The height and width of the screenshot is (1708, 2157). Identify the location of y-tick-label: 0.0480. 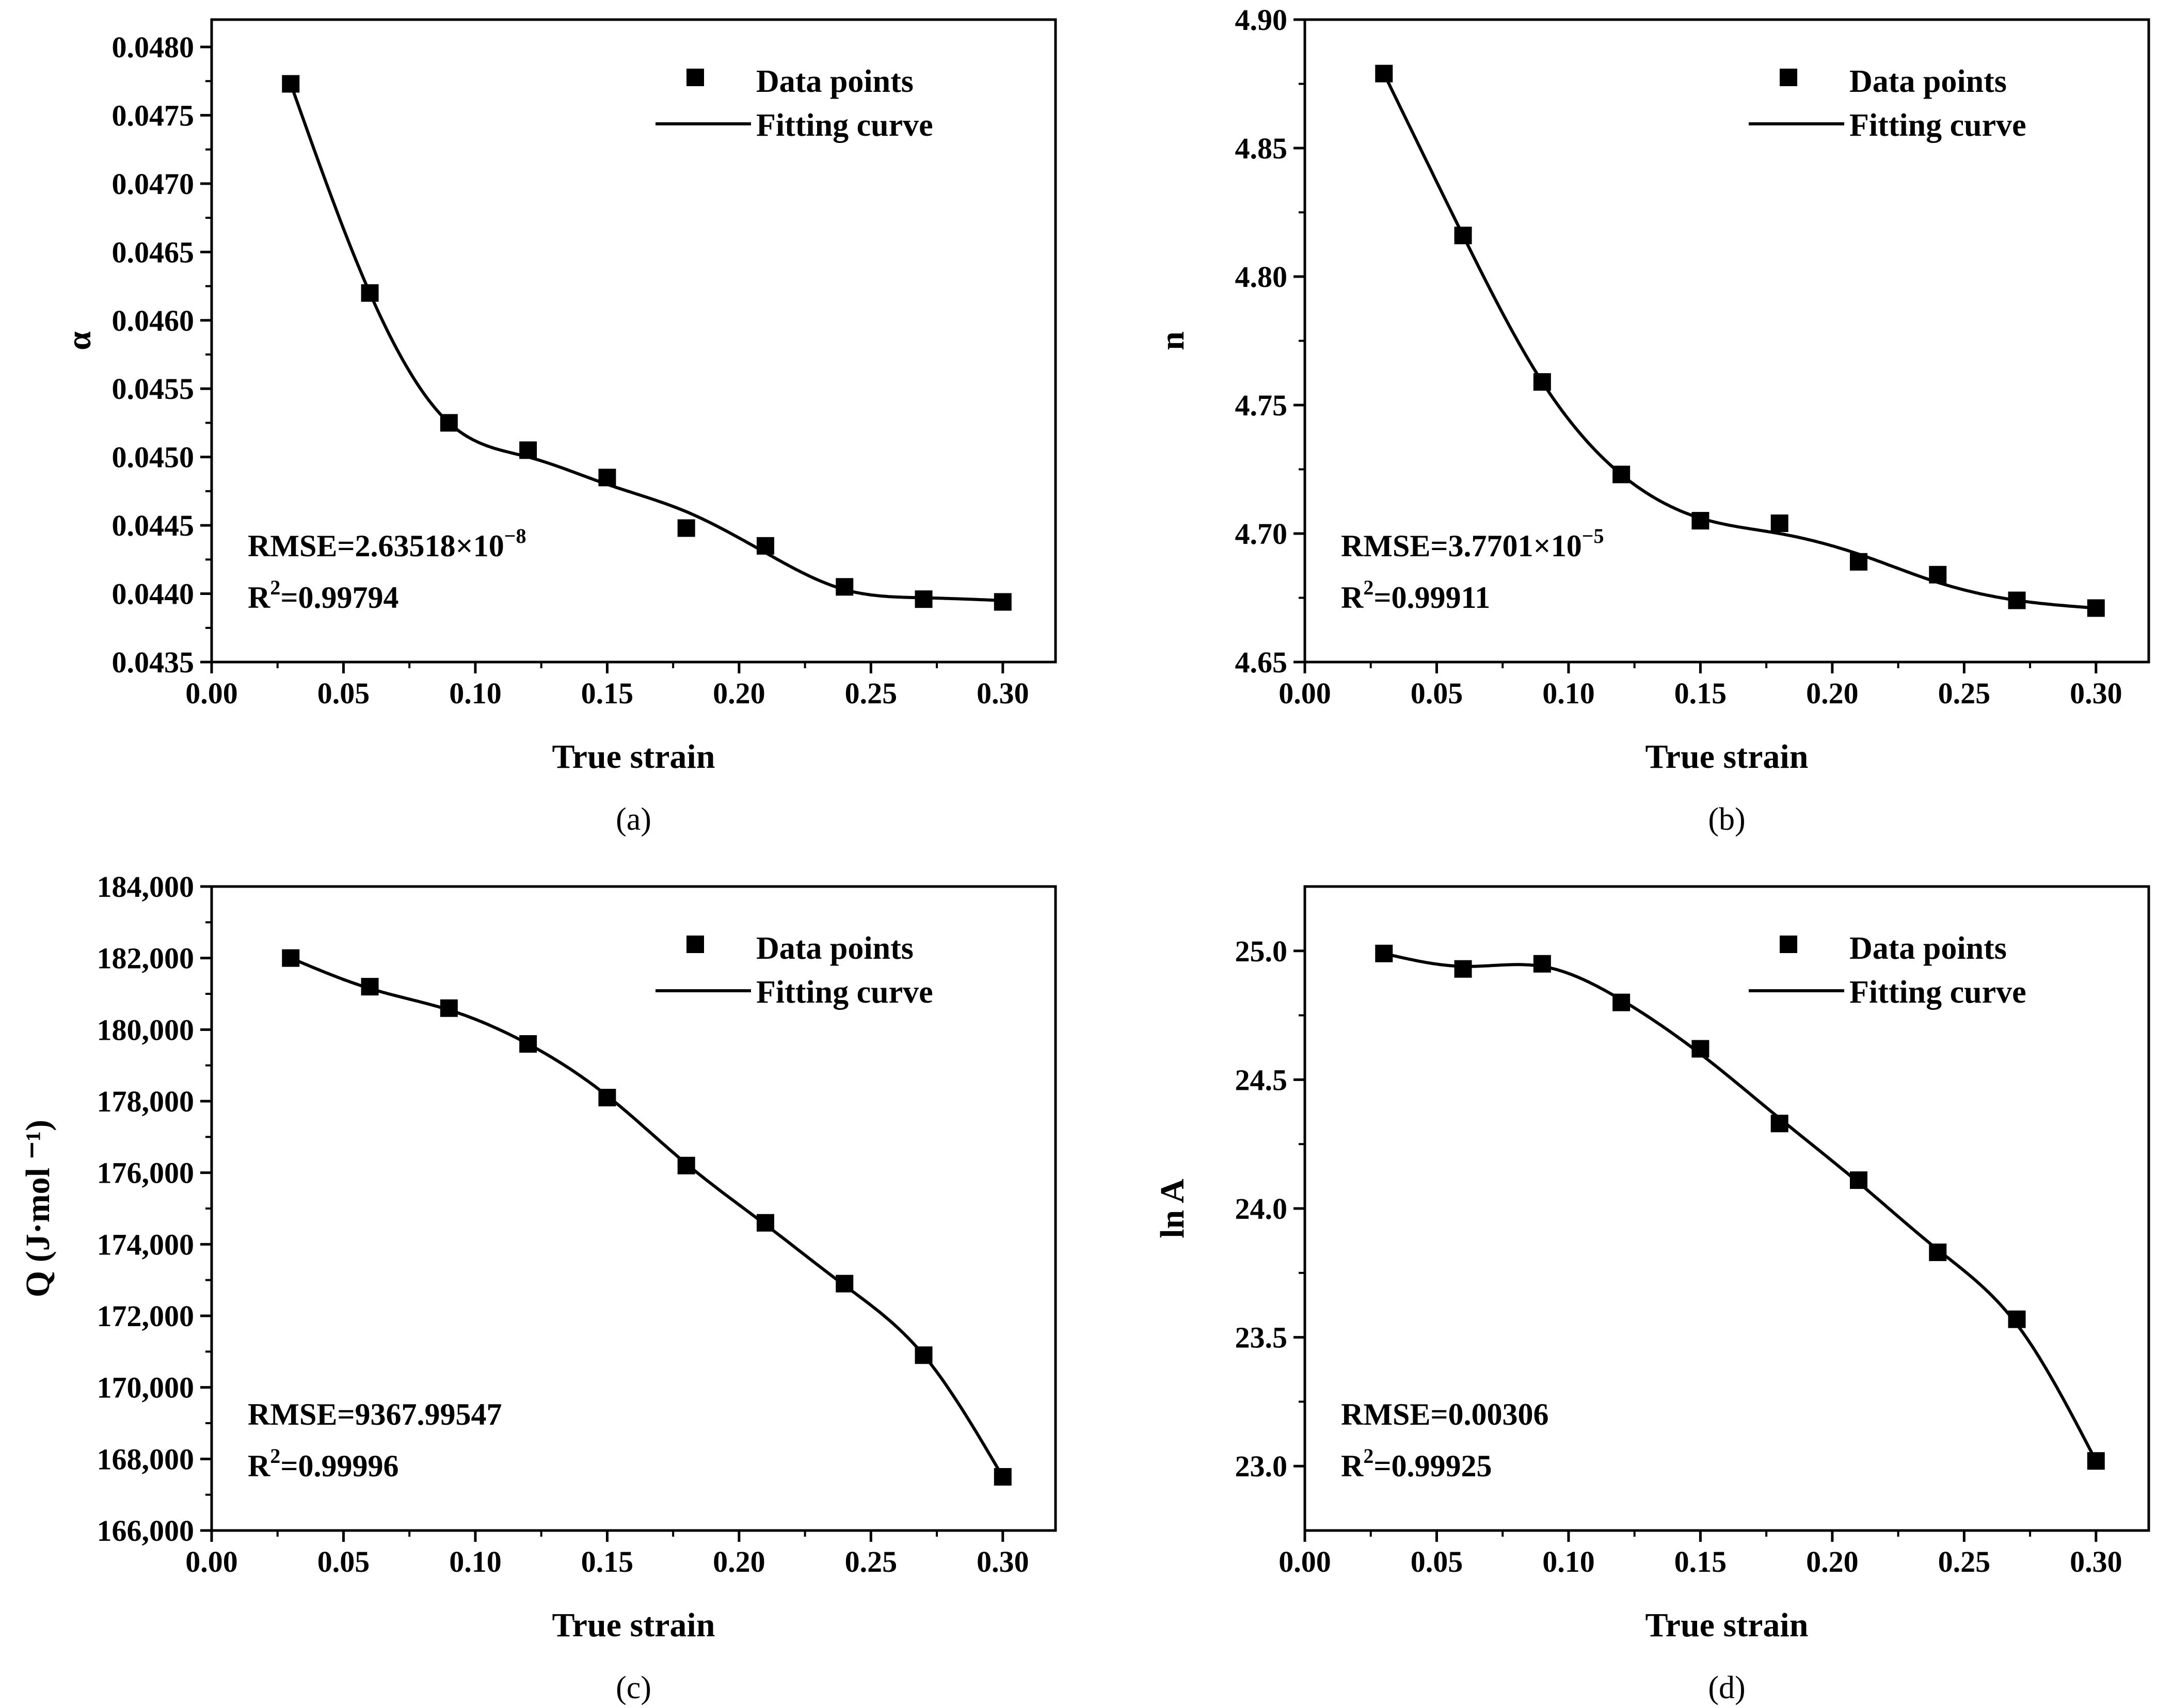
(153, 47).